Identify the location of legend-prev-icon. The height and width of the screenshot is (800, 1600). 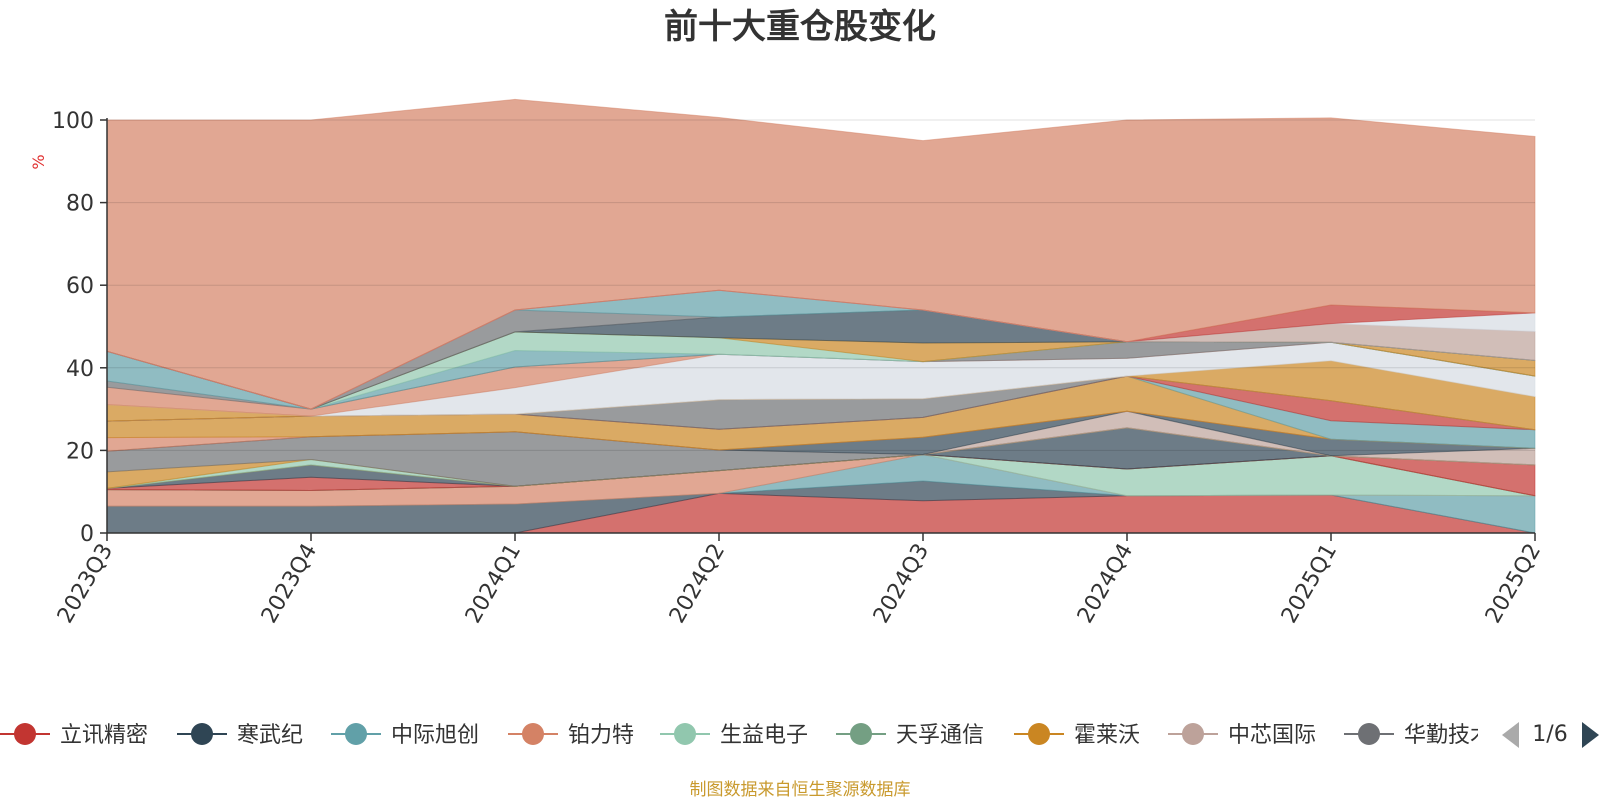
(1510, 735).